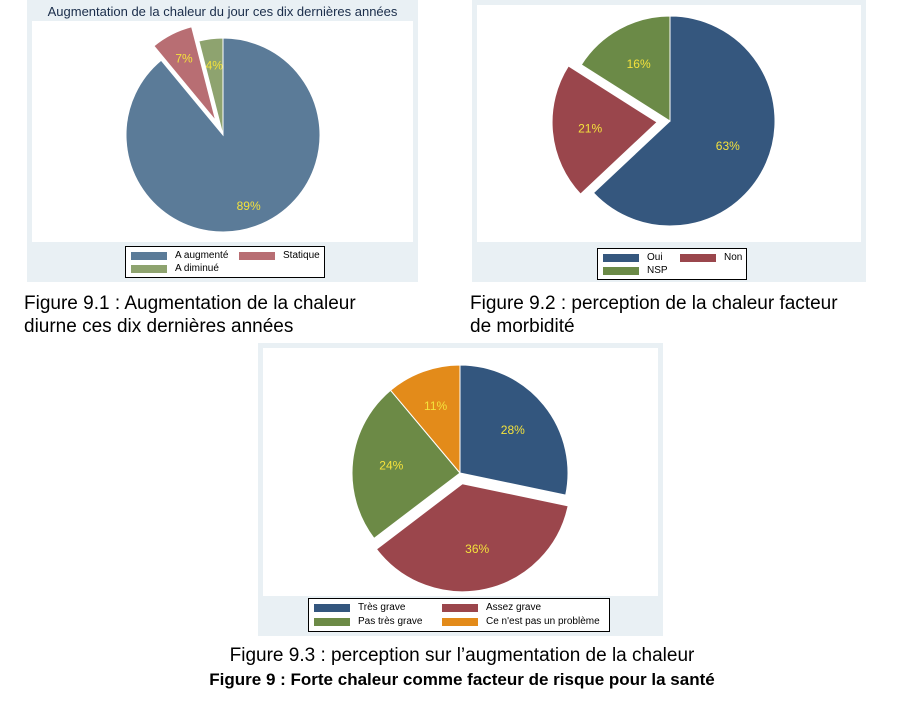 The height and width of the screenshot is (716, 924). Describe the element at coordinates (197, 268) in the screenshot. I see `legend-label: A diminué` at that location.